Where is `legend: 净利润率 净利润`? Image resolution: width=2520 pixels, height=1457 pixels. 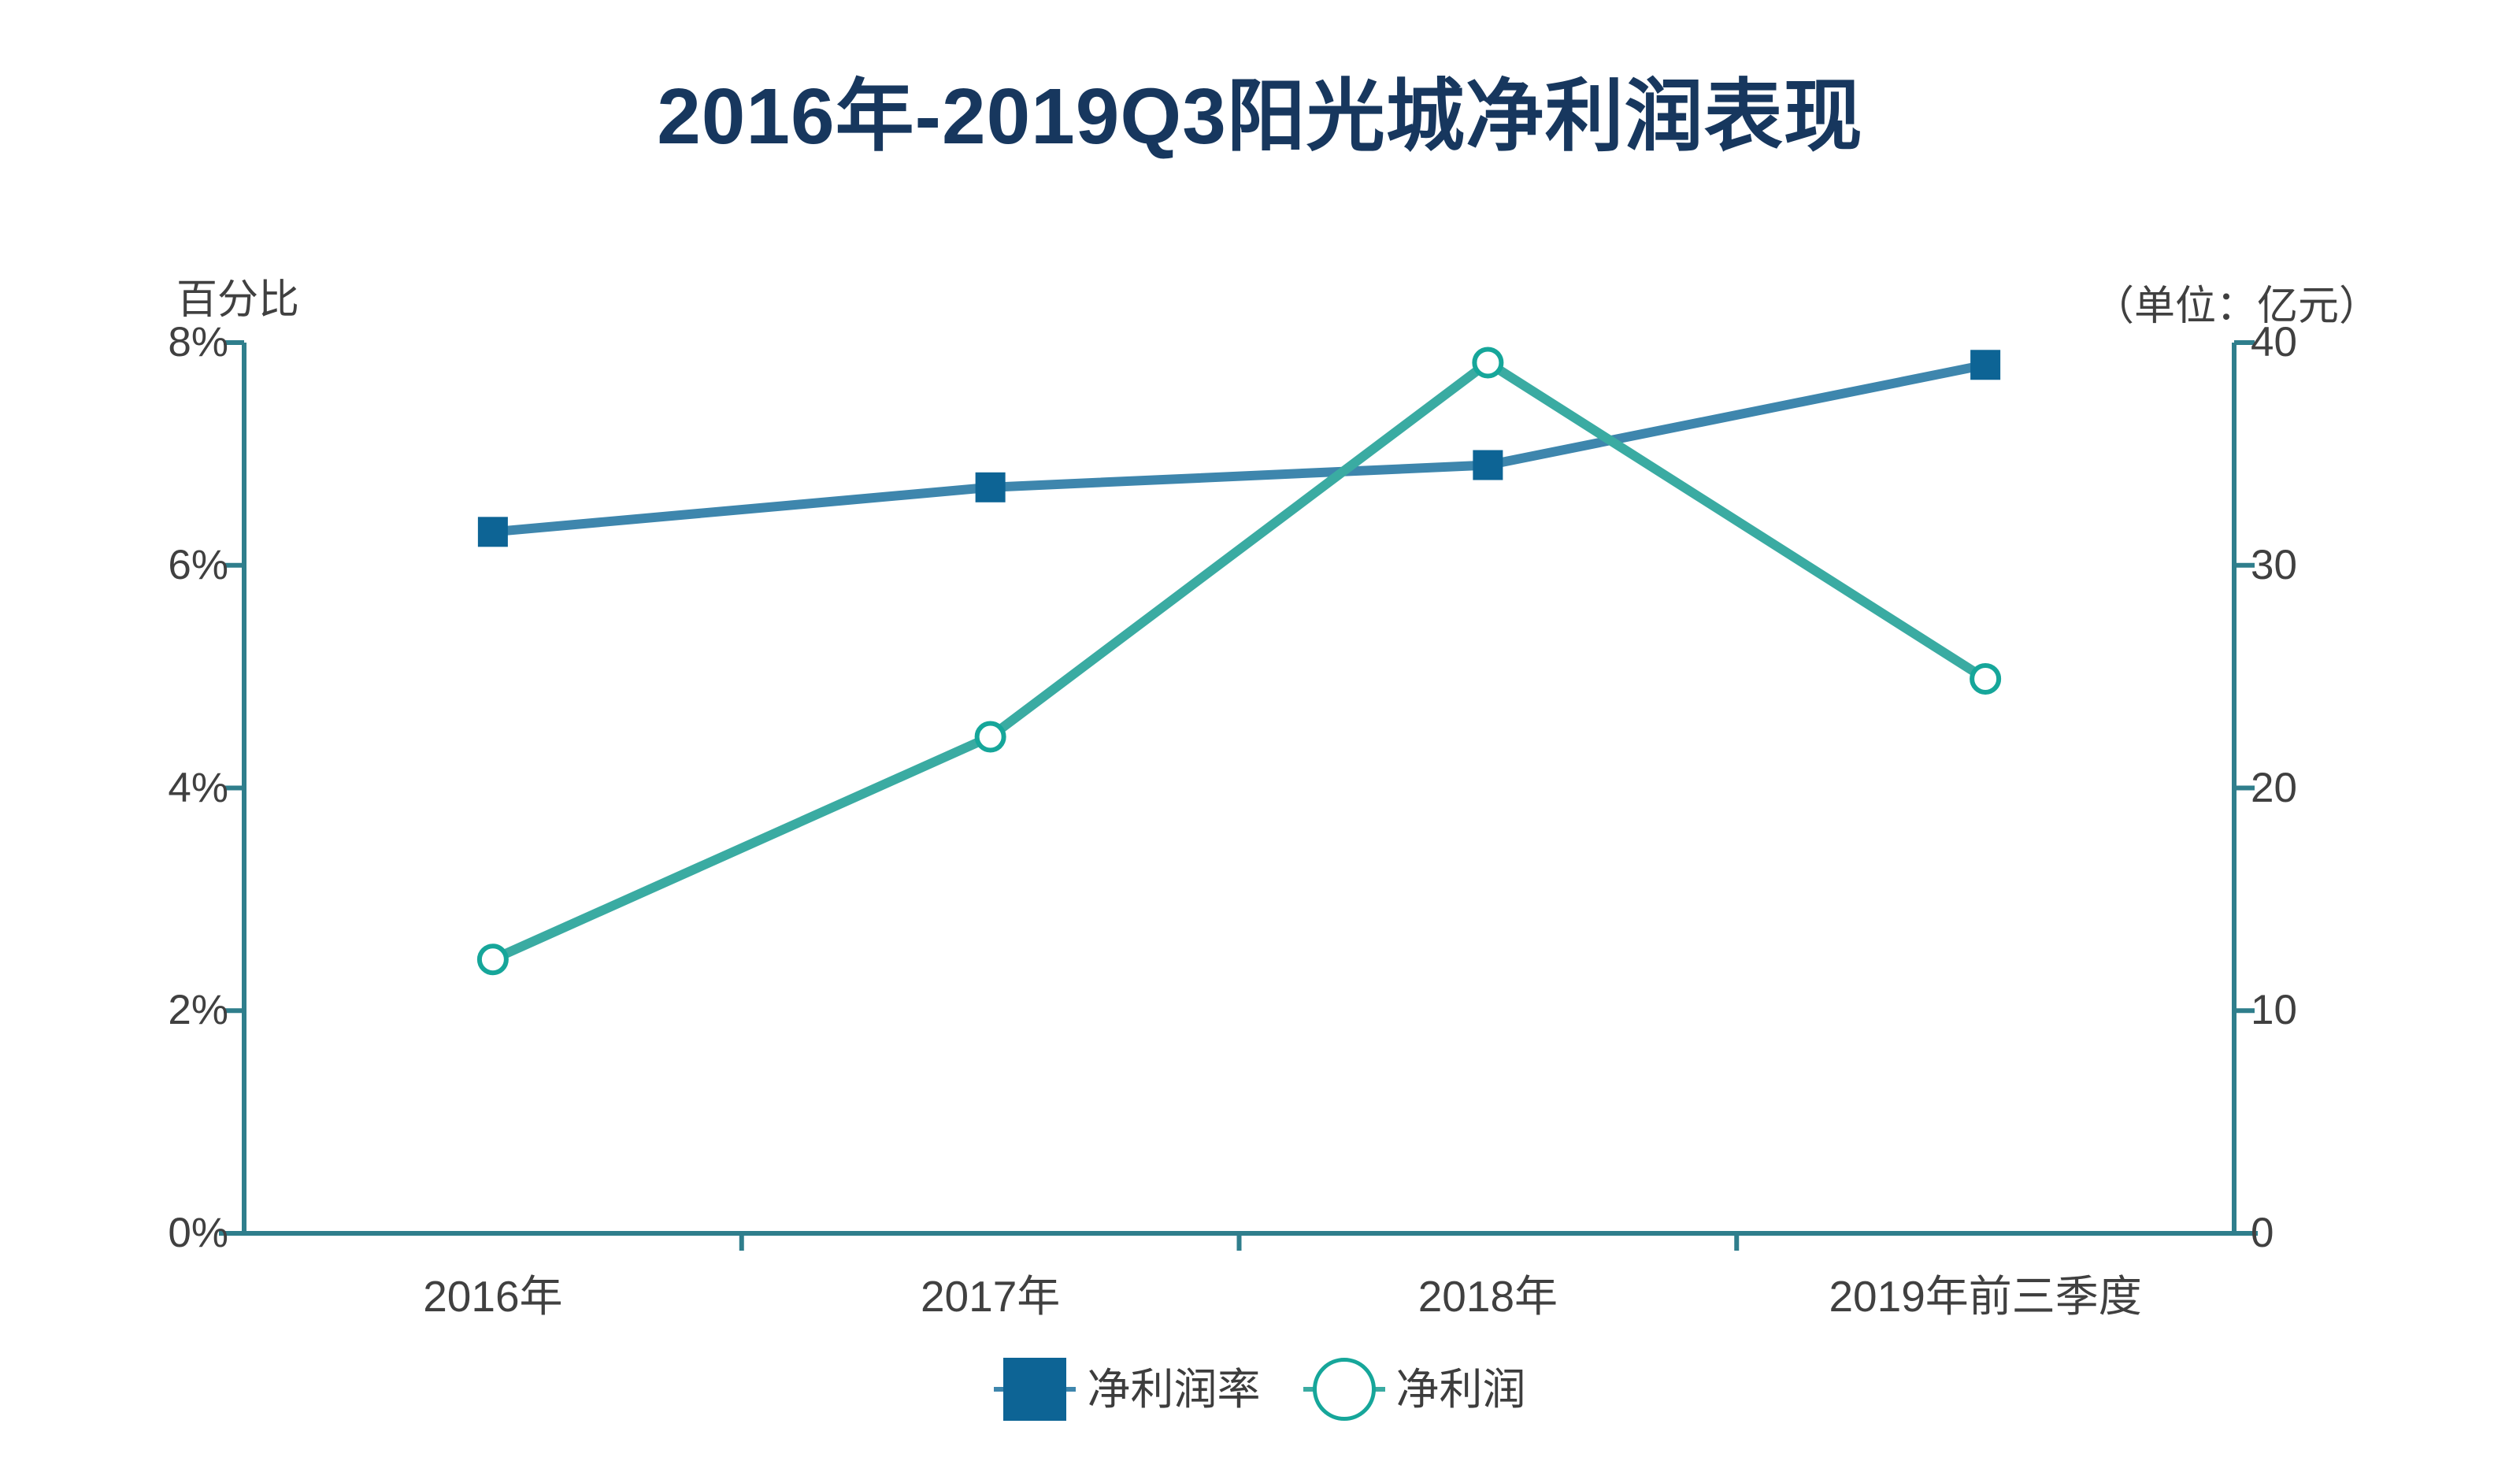
legend: 净利润率 净利润 is located at coordinates (1260, 1389).